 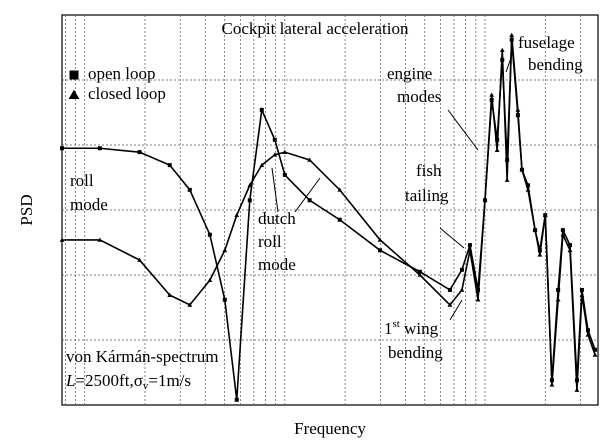 I want to click on annotation: L=2500ft,σv=1m/s, so click(x=128, y=381).